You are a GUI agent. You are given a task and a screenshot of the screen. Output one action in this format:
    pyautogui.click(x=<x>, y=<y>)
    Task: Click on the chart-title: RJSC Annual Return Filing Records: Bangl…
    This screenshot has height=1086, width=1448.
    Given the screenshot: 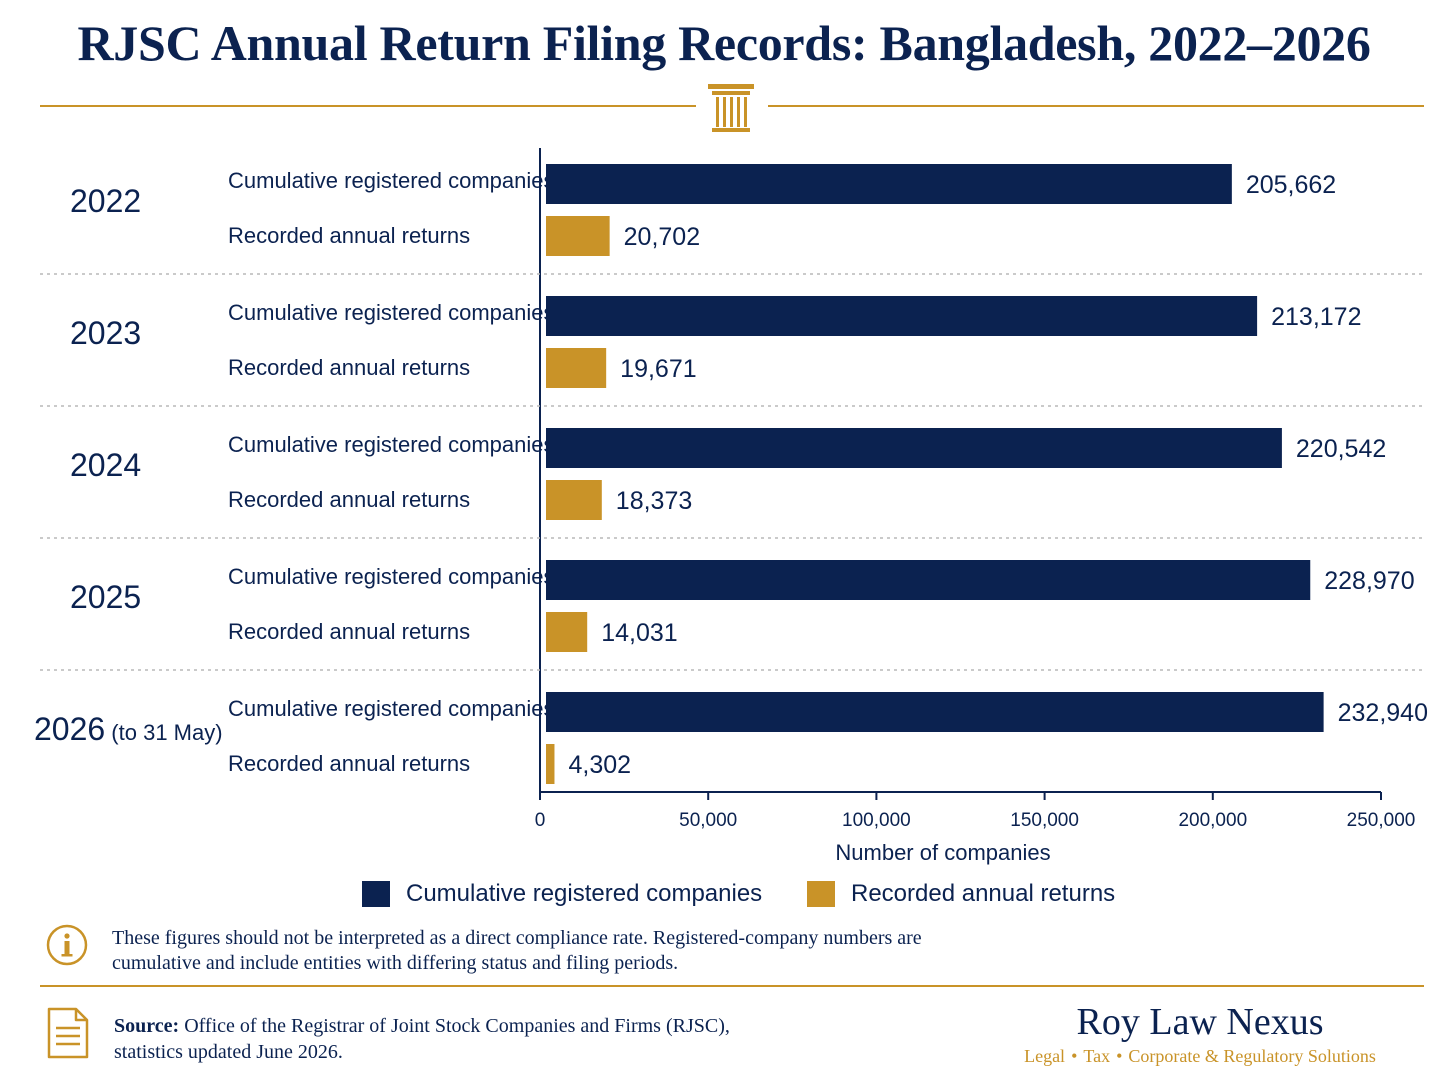 What is the action you would take?
    pyautogui.click(x=724, y=43)
    